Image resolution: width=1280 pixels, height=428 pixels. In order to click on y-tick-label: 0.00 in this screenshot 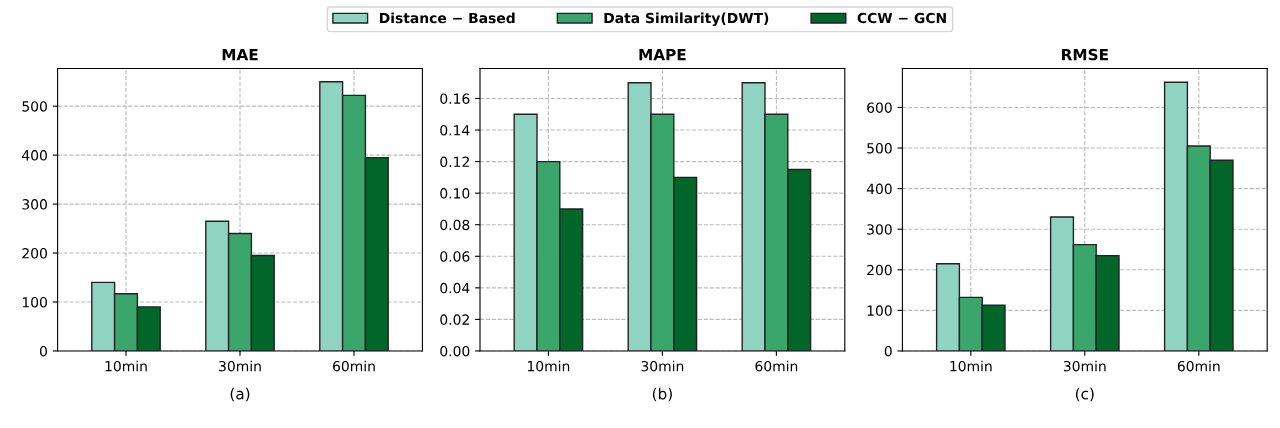, I will do `click(455, 351)`.